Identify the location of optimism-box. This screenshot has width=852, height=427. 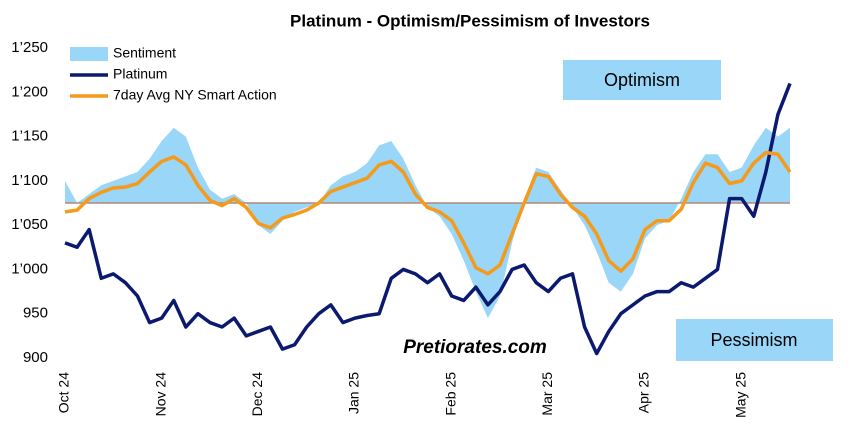
(642, 80).